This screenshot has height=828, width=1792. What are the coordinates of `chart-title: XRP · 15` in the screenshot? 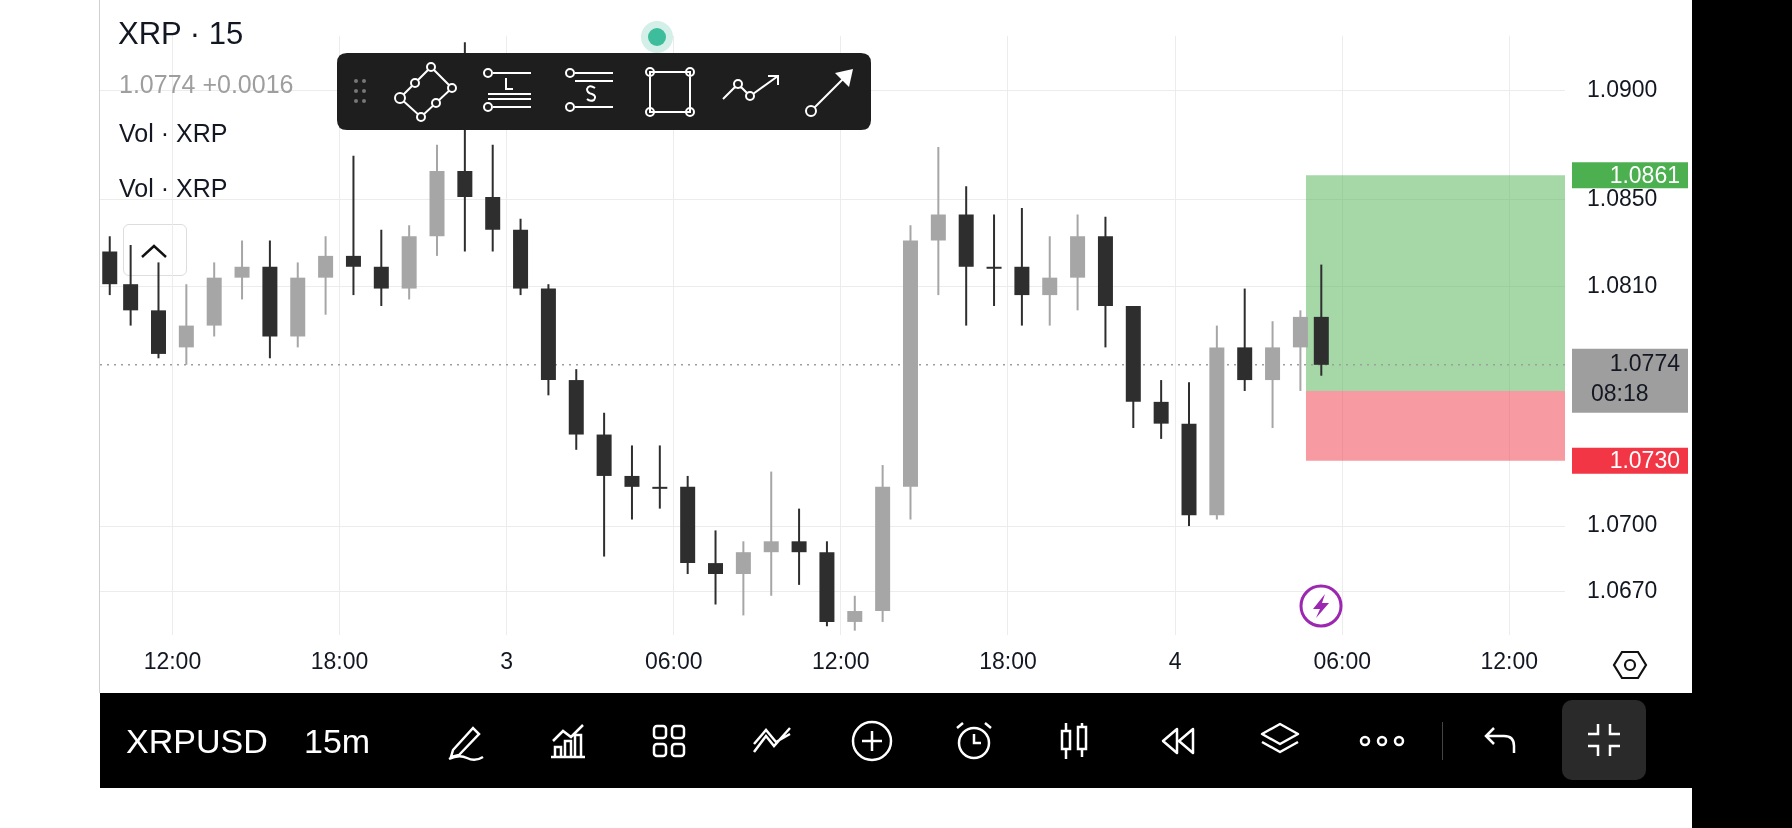 It's located at (181, 34).